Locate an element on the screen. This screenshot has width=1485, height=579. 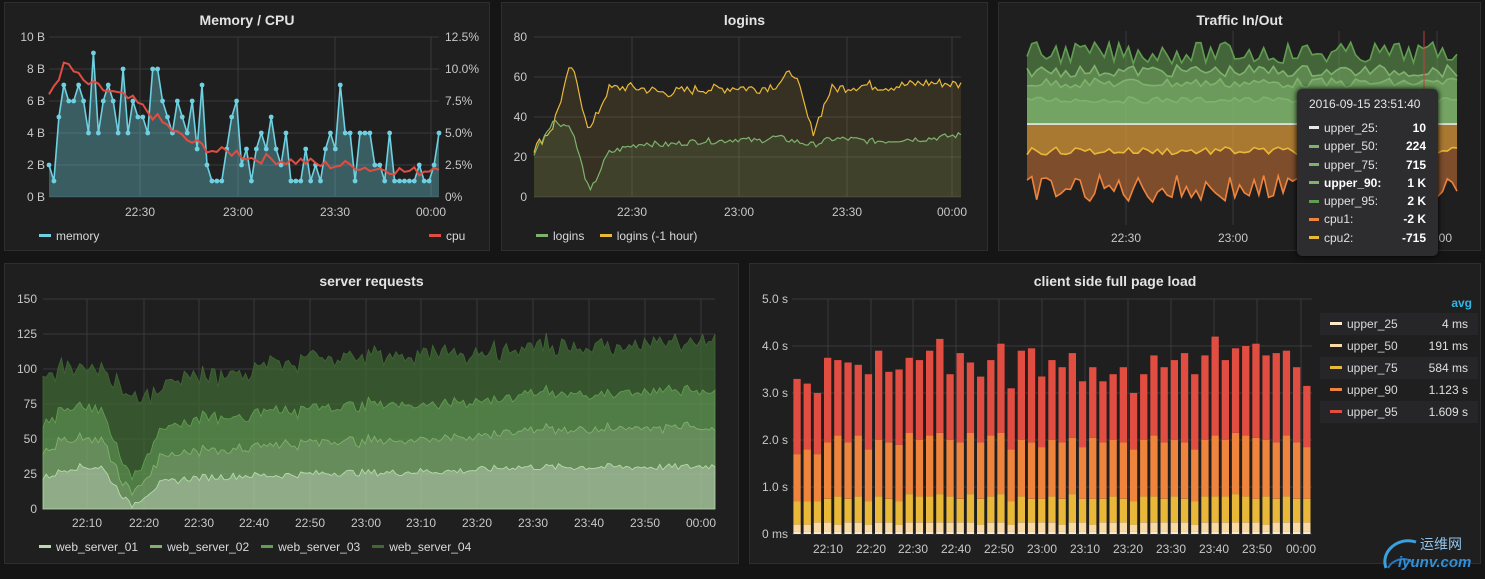
panel-title: logins is located at coordinates (744, 20).